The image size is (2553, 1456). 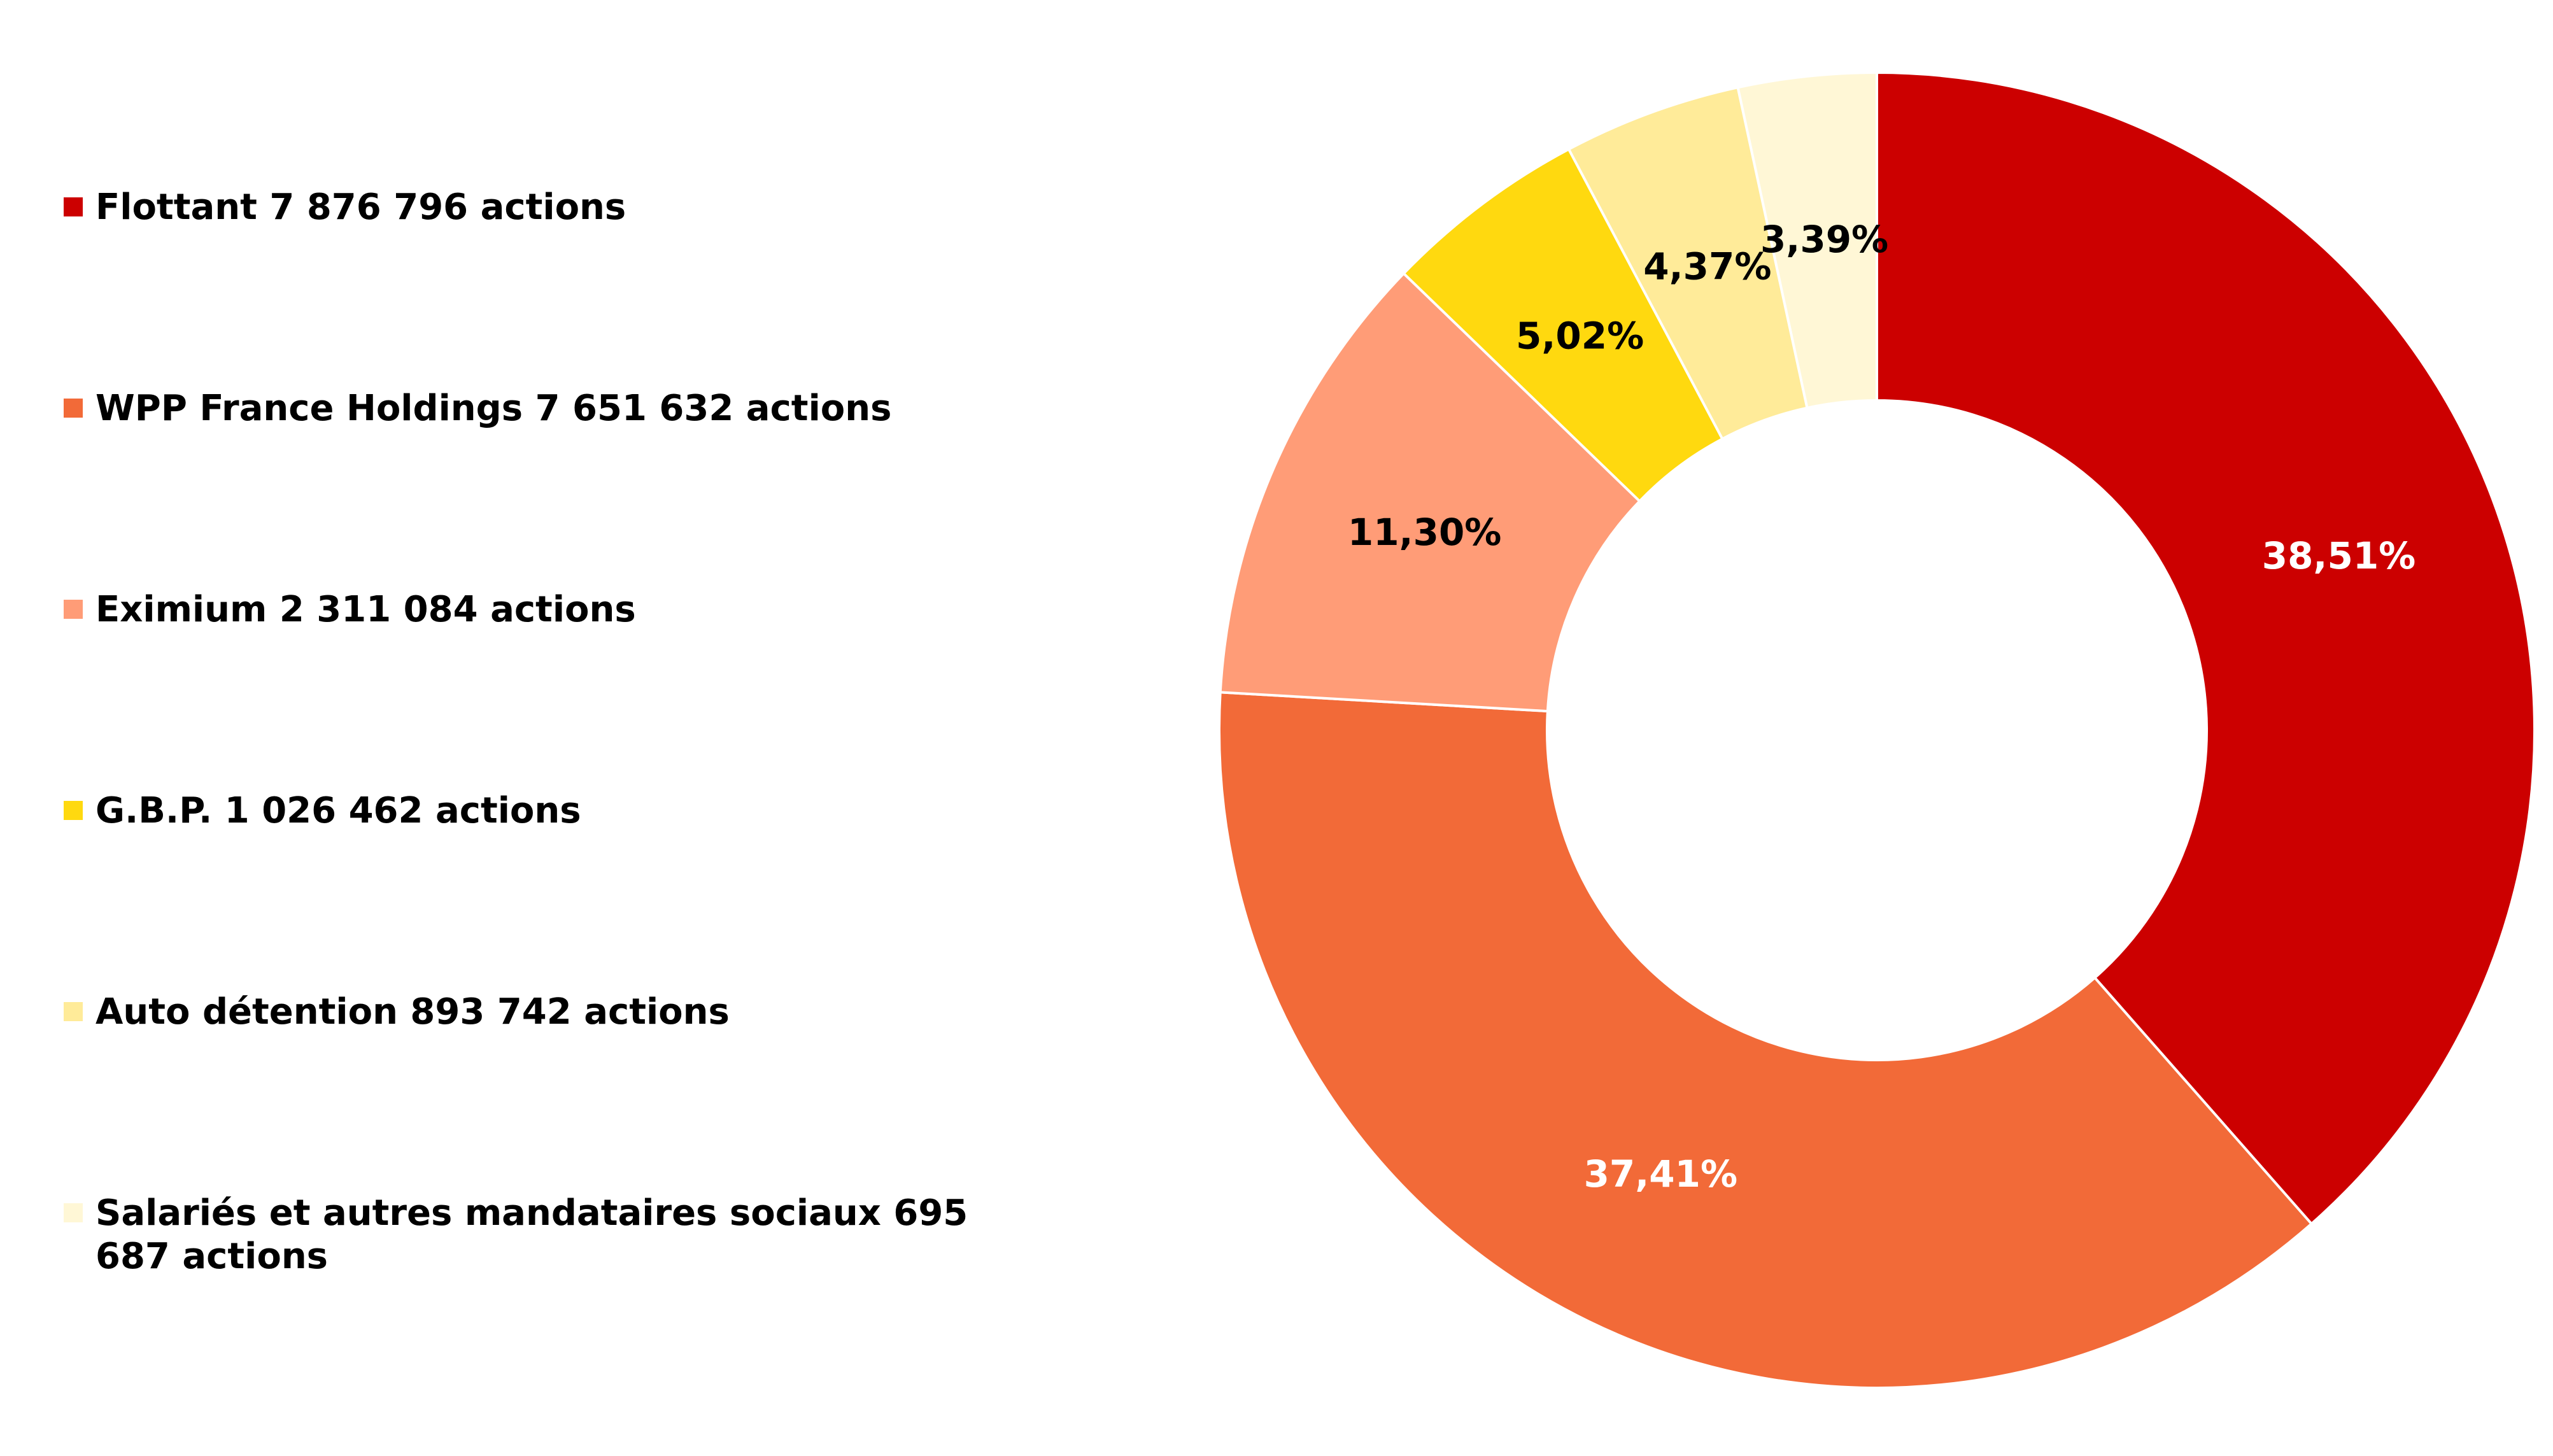 I want to click on legend-item: Flottant 7 876 796 actions, so click(x=560, y=207).